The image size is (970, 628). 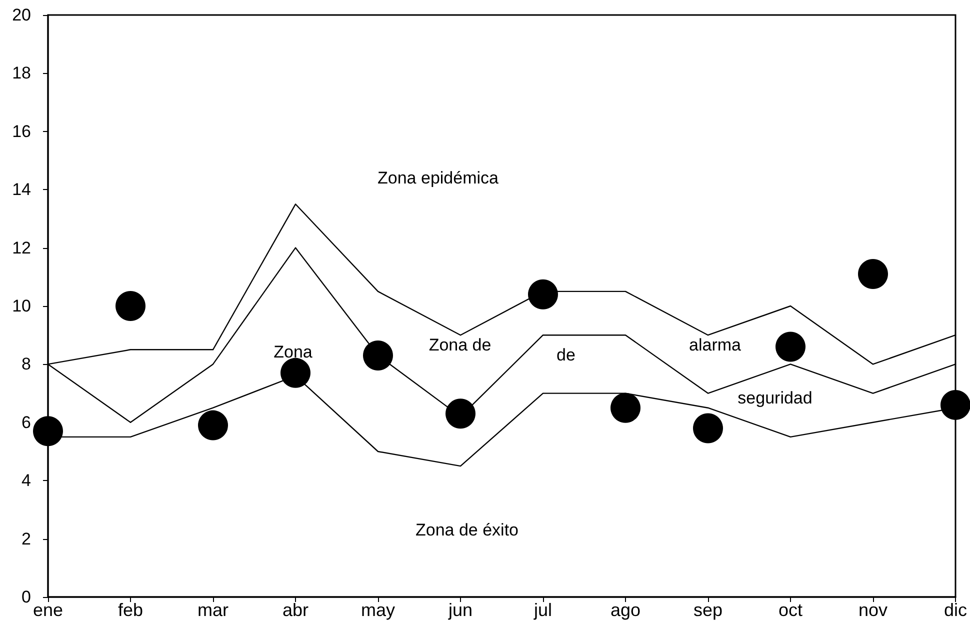 What do you see at coordinates (295, 610) in the screenshot?
I see `x-tick-label: abr` at bounding box center [295, 610].